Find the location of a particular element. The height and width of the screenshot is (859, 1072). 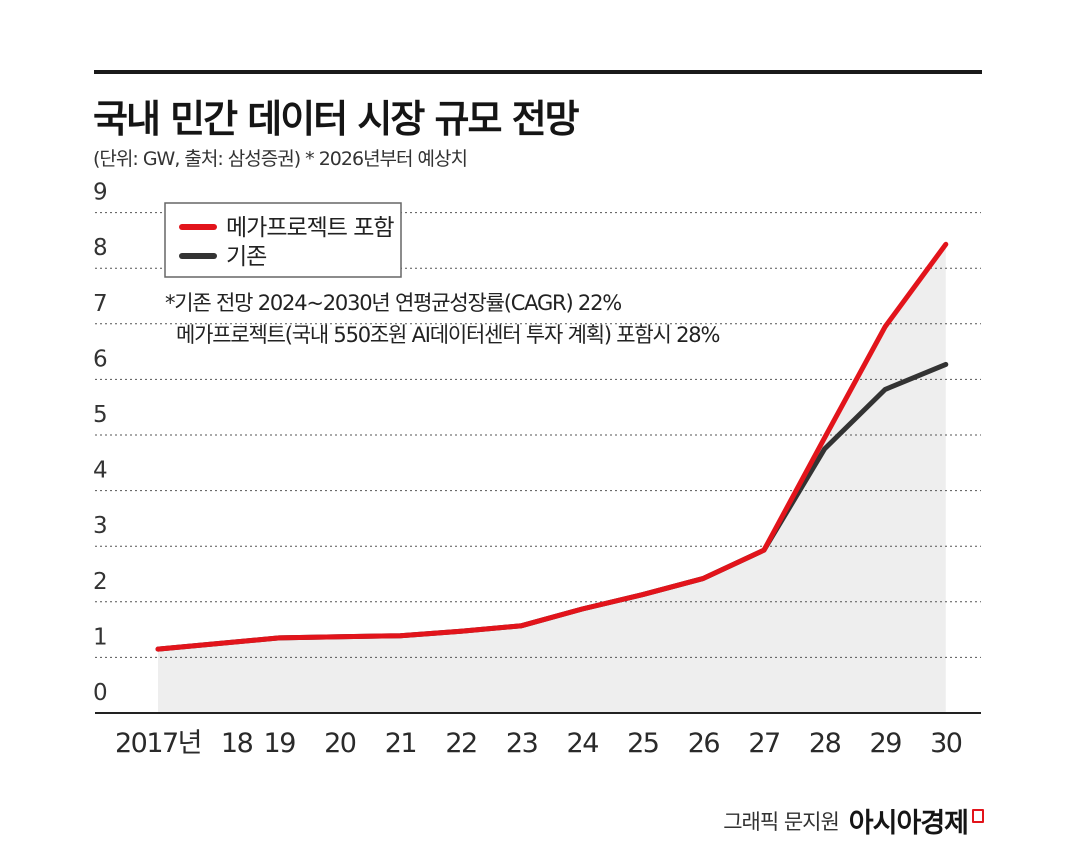

x-tick-label: 27 is located at coordinates (763, 743).